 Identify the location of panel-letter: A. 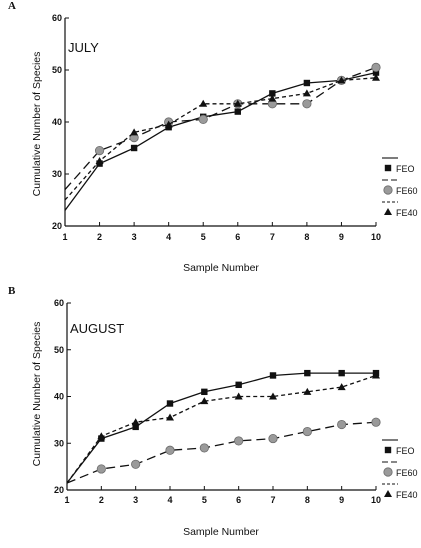
(12, 6).